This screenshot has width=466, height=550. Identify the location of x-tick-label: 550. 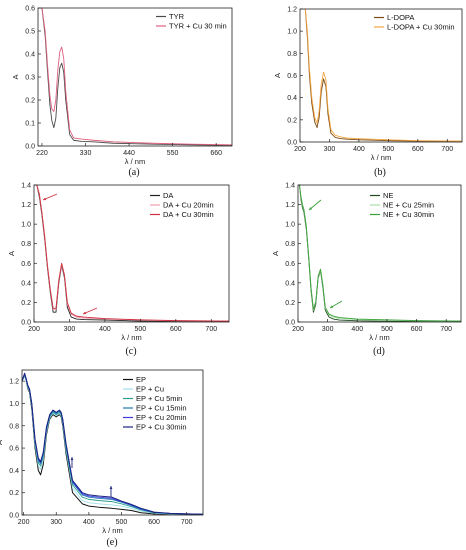
(173, 153).